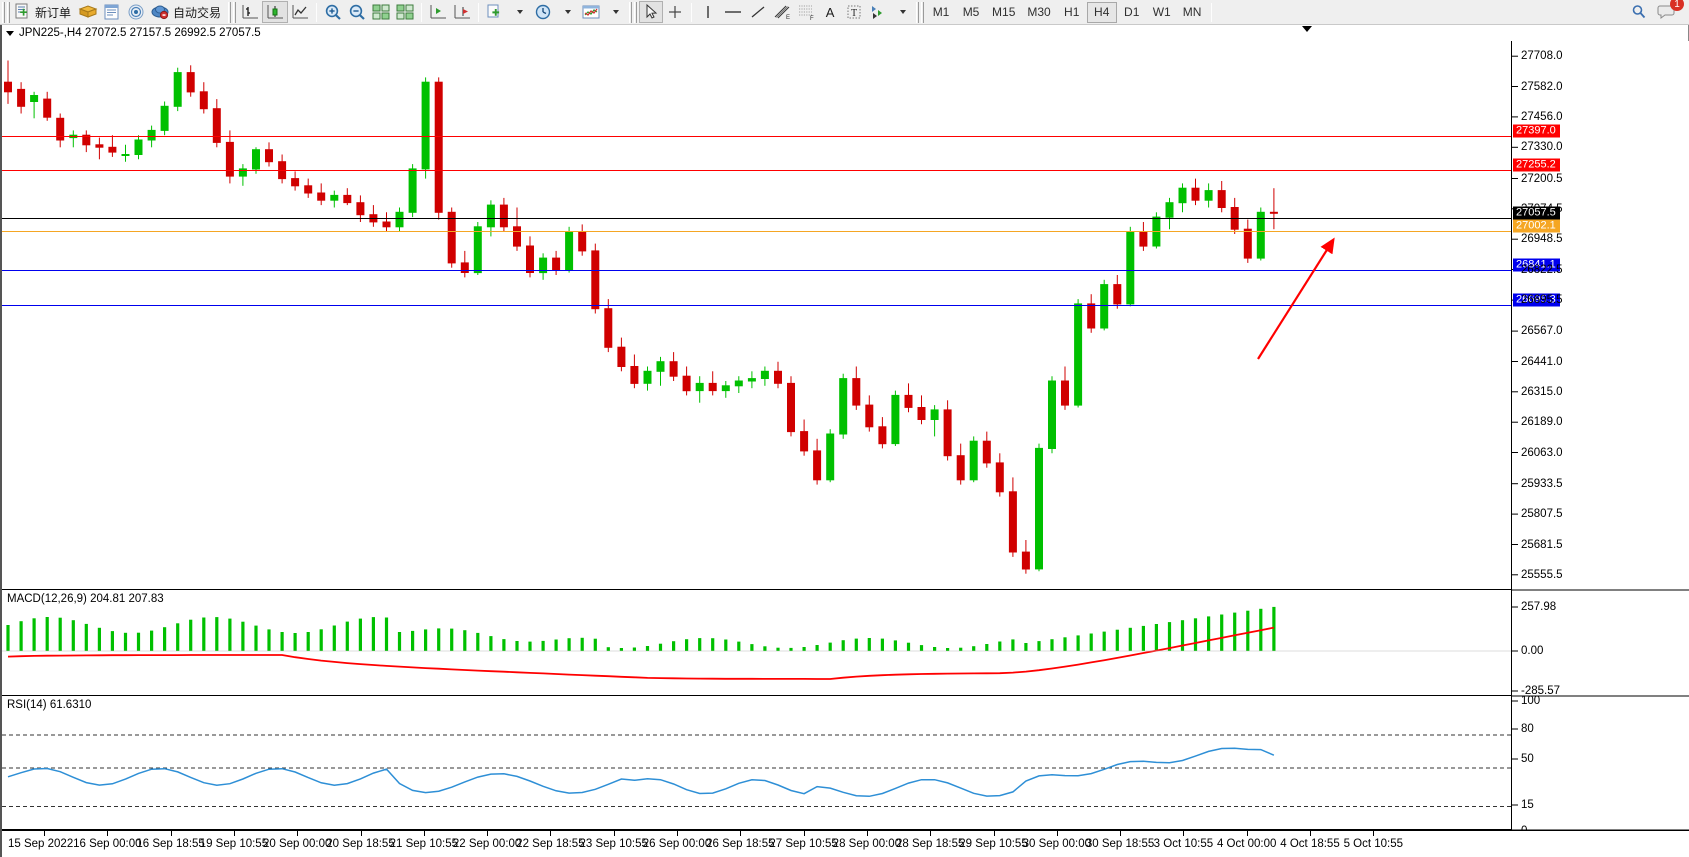 The image size is (1689, 857). I want to click on new-order-button: 新订单, so click(44, 12).